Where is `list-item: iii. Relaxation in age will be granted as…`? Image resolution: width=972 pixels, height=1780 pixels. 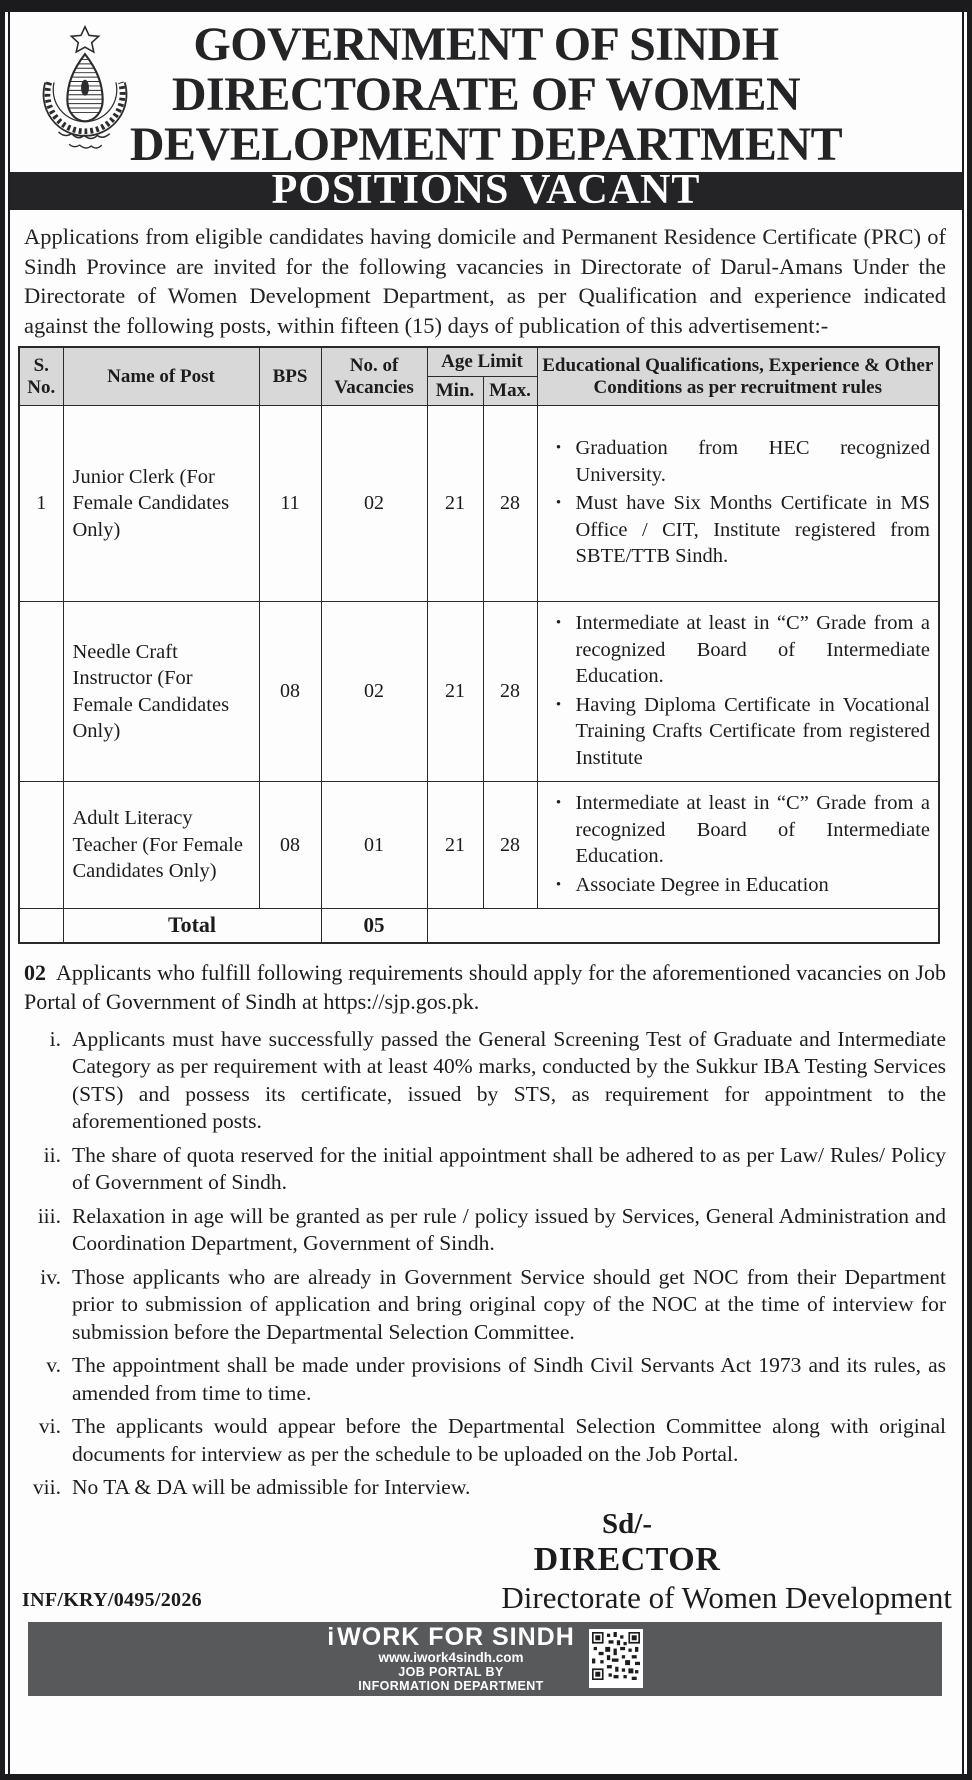
list-item: iii. Relaxation in age will be granted as… is located at coordinates (485, 1230).